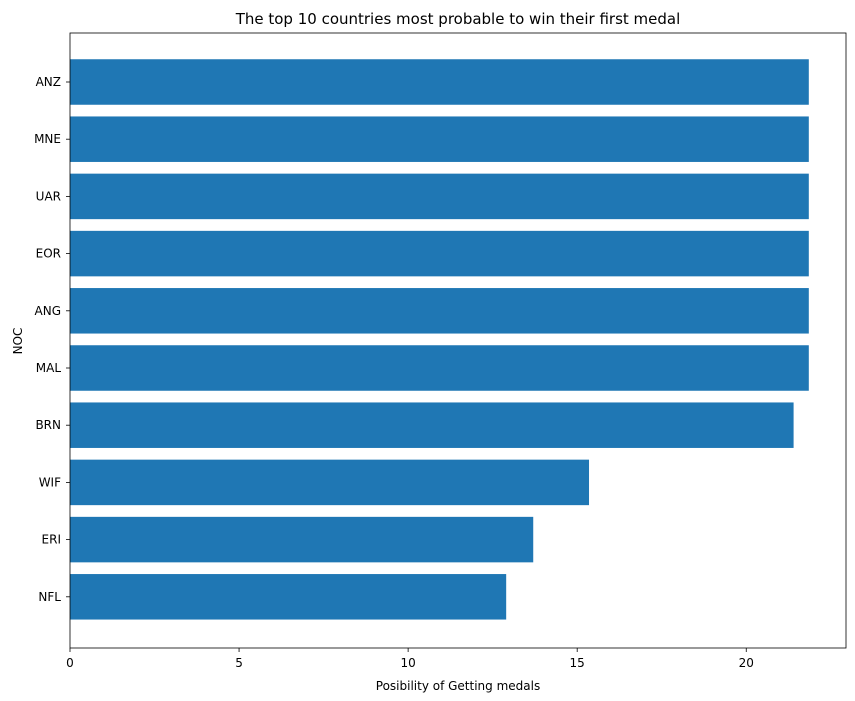 Image resolution: width=855 pixels, height=701 pixels. Describe the element at coordinates (48, 311) in the screenshot. I see `y-tick-label: ANG` at that location.